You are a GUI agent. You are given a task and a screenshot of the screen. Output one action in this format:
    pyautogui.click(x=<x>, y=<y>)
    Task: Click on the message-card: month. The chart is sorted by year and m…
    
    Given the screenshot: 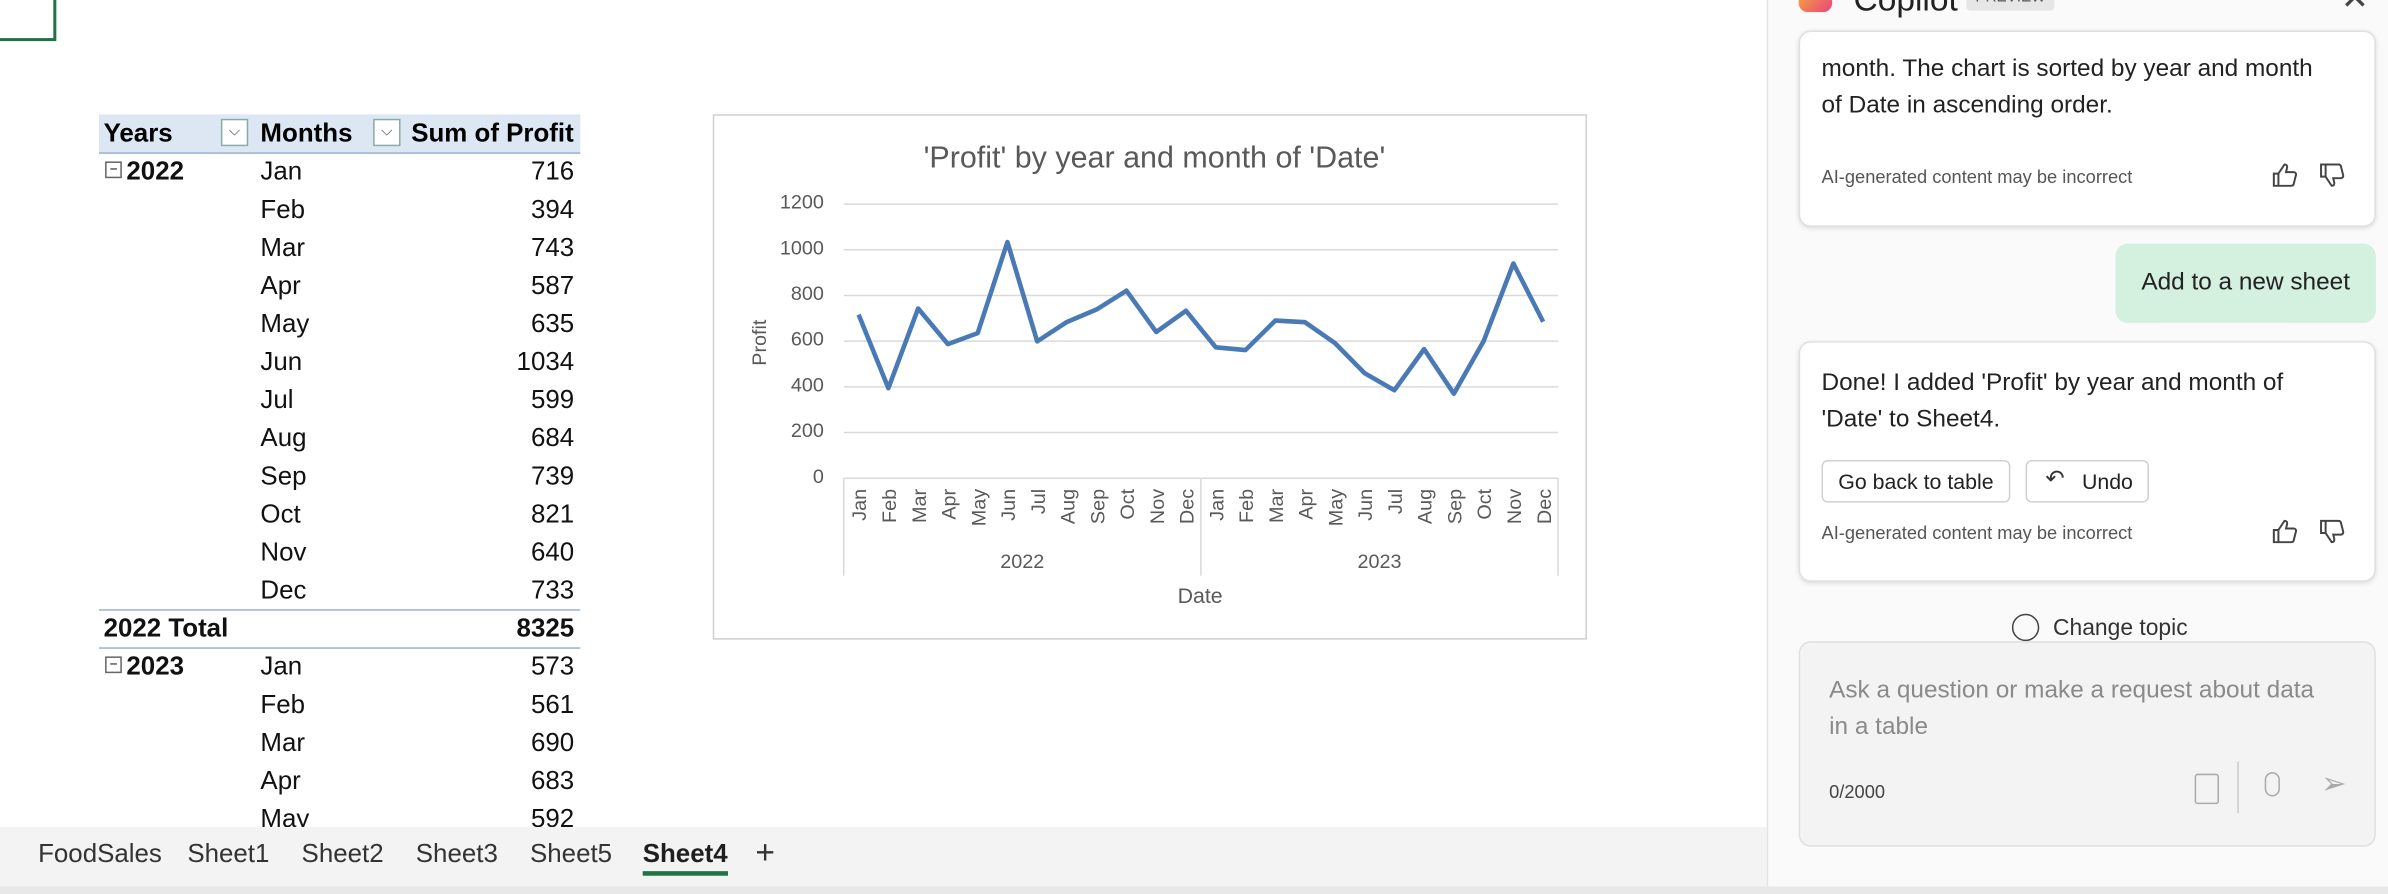 What is the action you would take?
    pyautogui.click(x=2087, y=128)
    